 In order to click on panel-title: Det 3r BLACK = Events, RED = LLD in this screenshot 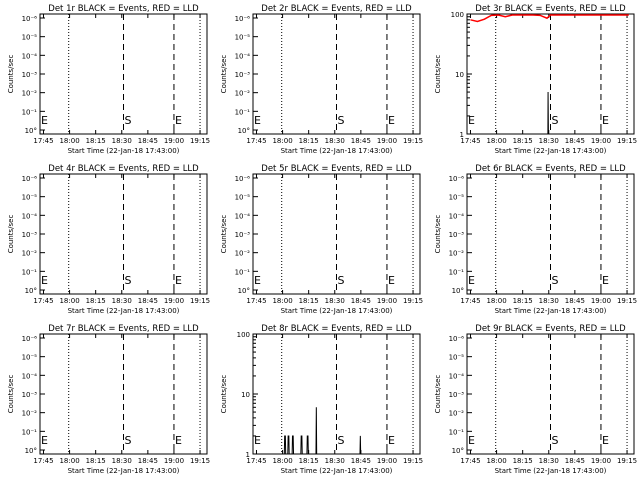, I will do `click(550, 9)`.